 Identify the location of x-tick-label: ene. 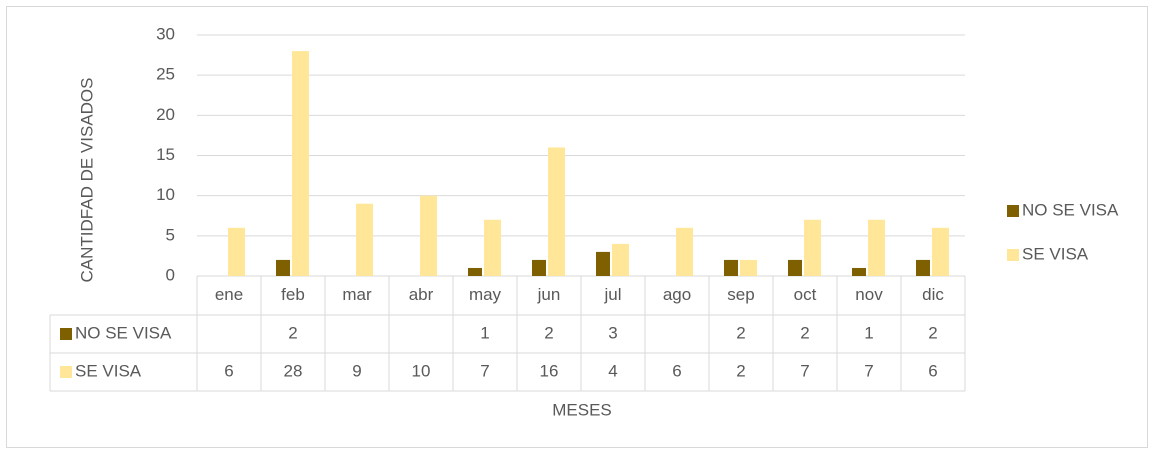
(229, 294).